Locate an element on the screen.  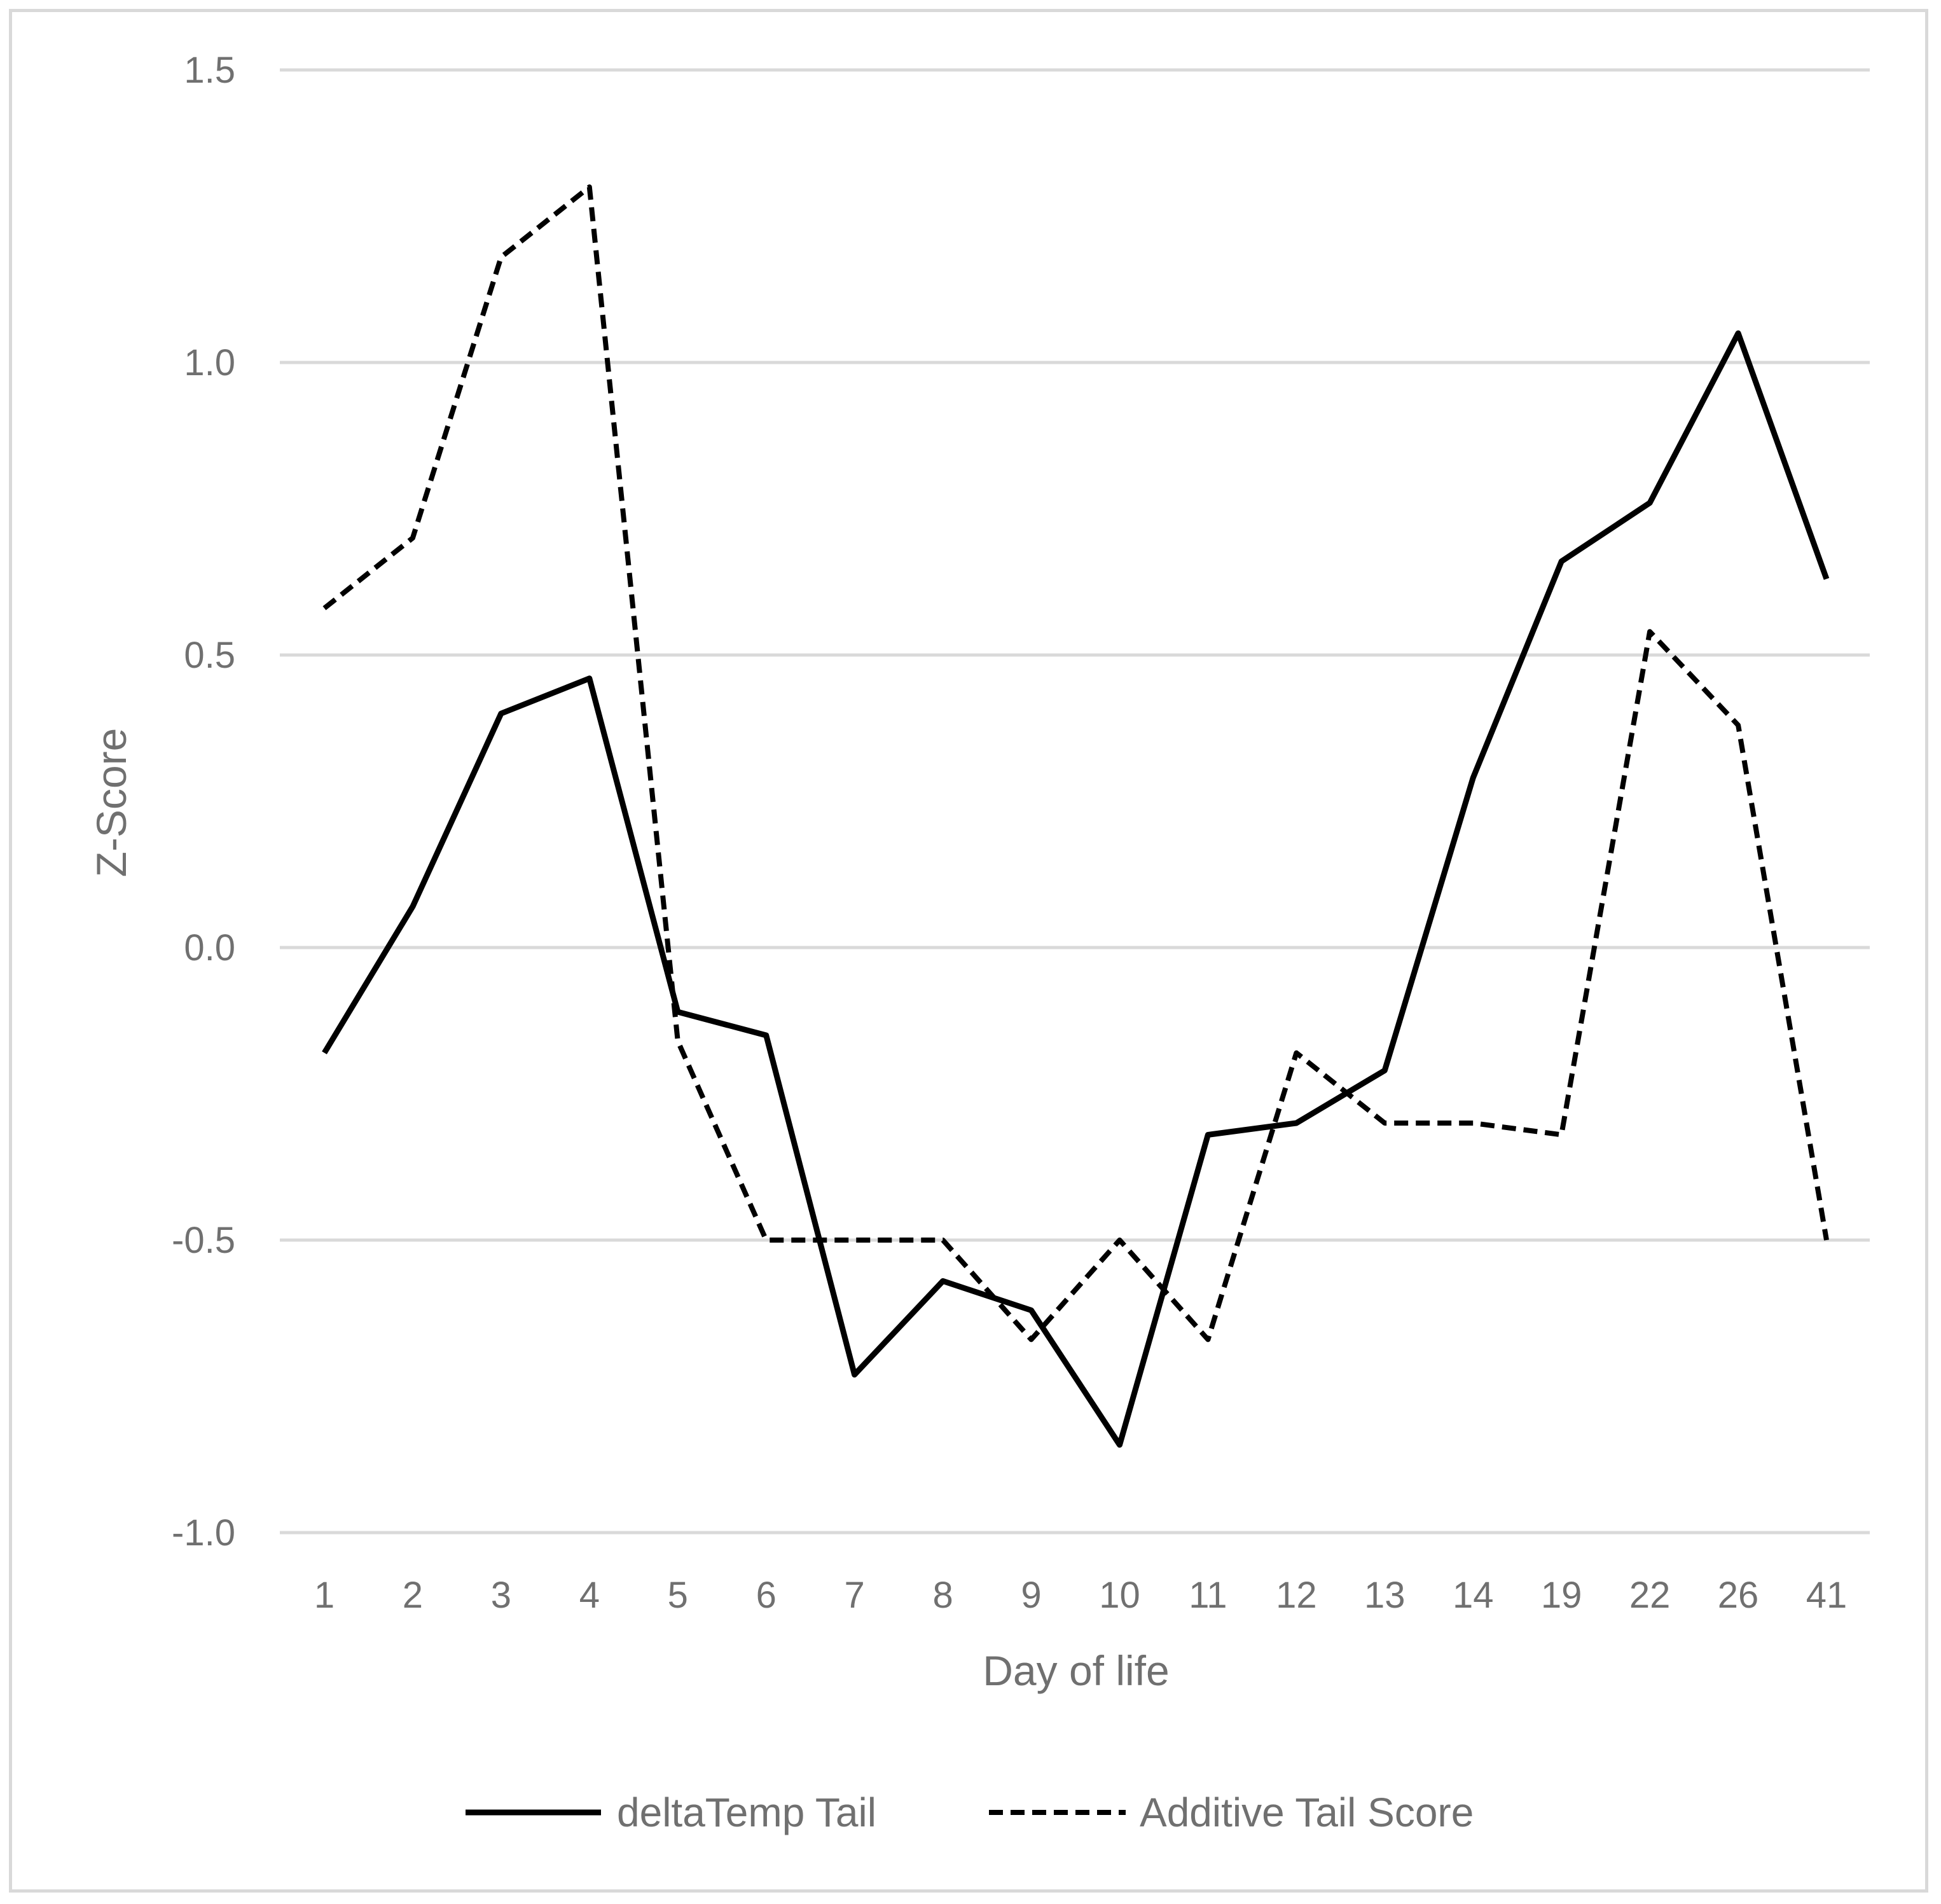
x-axis-title: Day of life is located at coordinates (1076, 1670).